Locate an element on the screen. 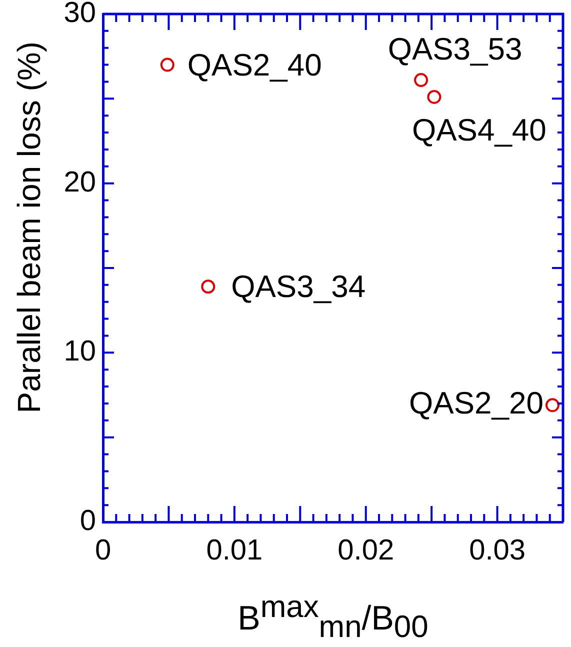  x-tick-label: 0.03 is located at coordinates (497, 550).